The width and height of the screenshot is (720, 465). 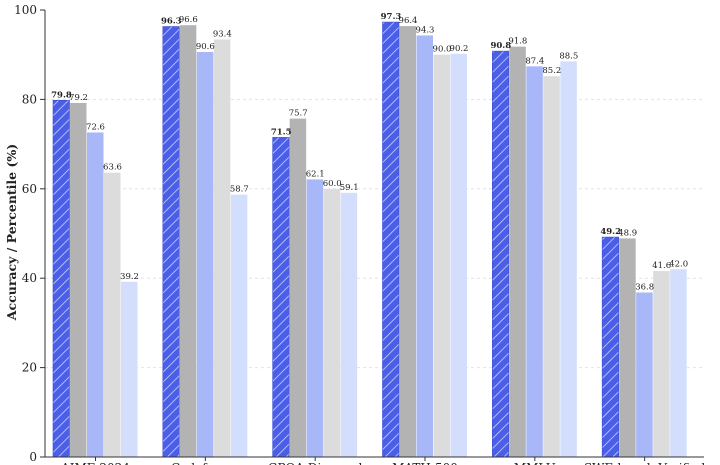 I want to click on data-label: 71.5, so click(x=281, y=132).